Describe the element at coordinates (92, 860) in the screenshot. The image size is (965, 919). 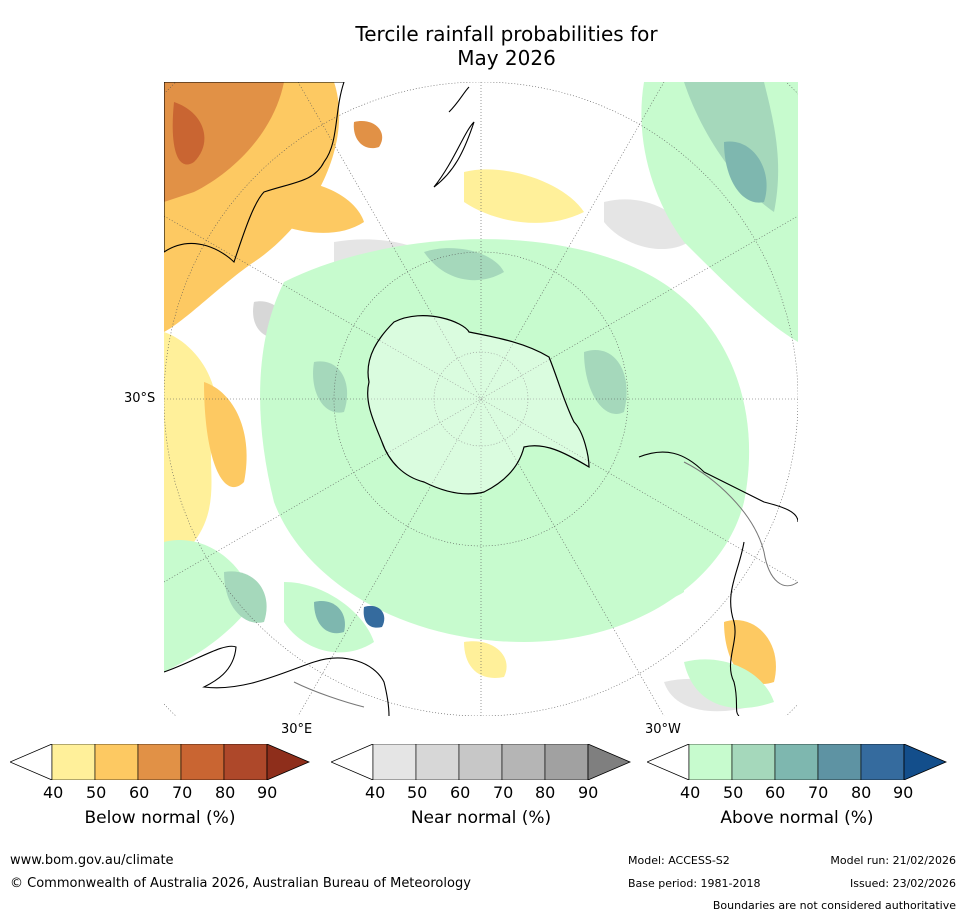
I see `footer-url: www.bom.gov.au/climate` at that location.